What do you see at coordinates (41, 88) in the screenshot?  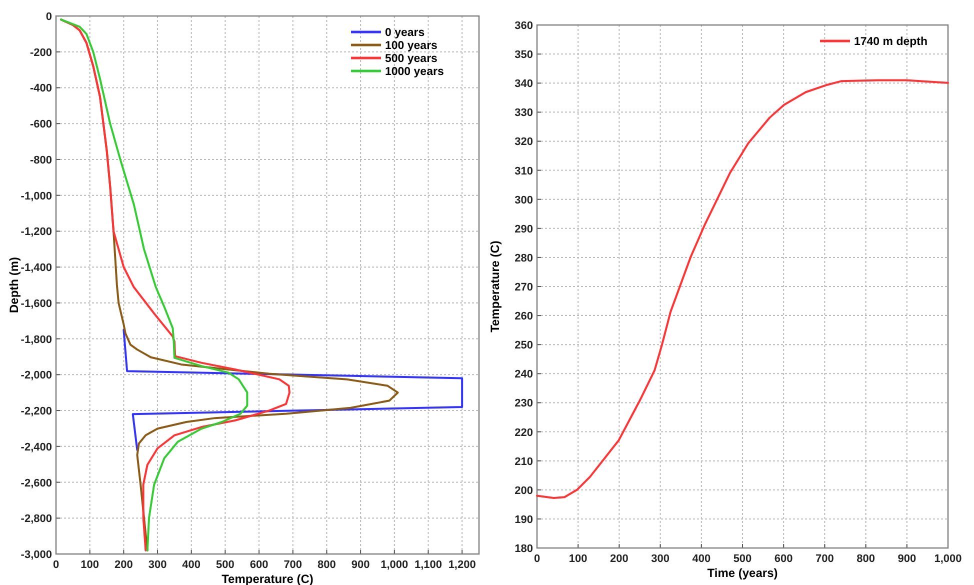 I see `y-tick-label: -400` at bounding box center [41, 88].